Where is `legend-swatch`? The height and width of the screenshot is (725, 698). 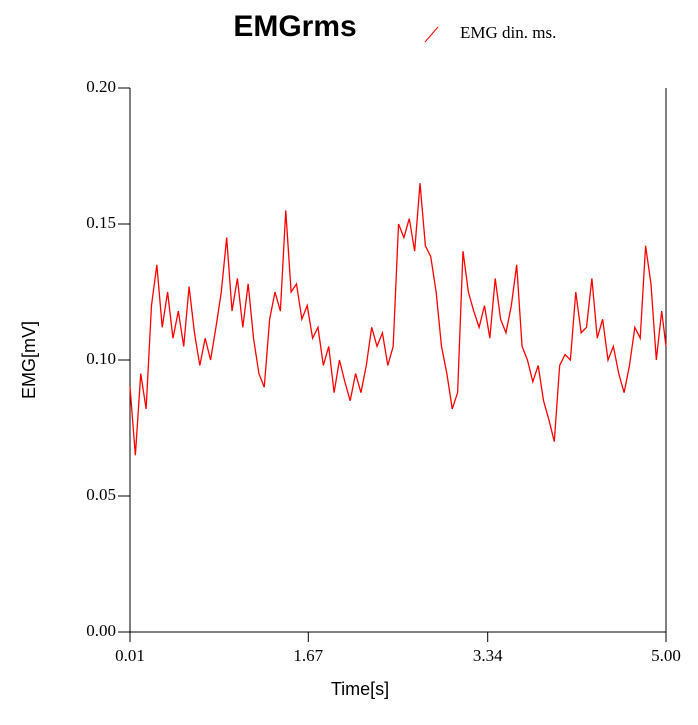
legend-swatch is located at coordinates (431, 34).